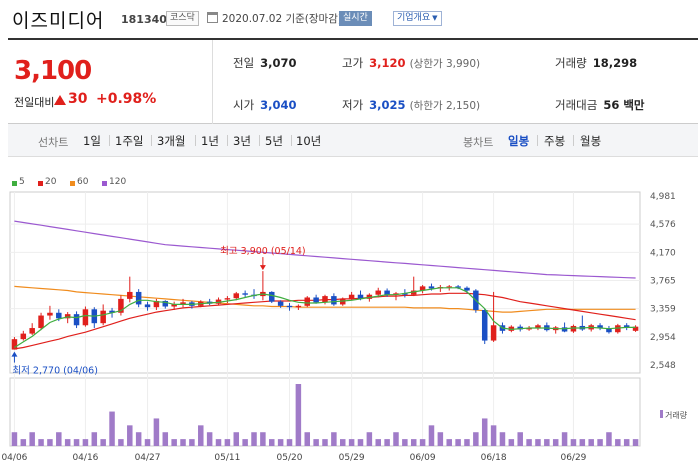 The image size is (698, 475). What do you see at coordinates (242, 141) in the screenshot?
I see `period-3y: 3년` at bounding box center [242, 141].